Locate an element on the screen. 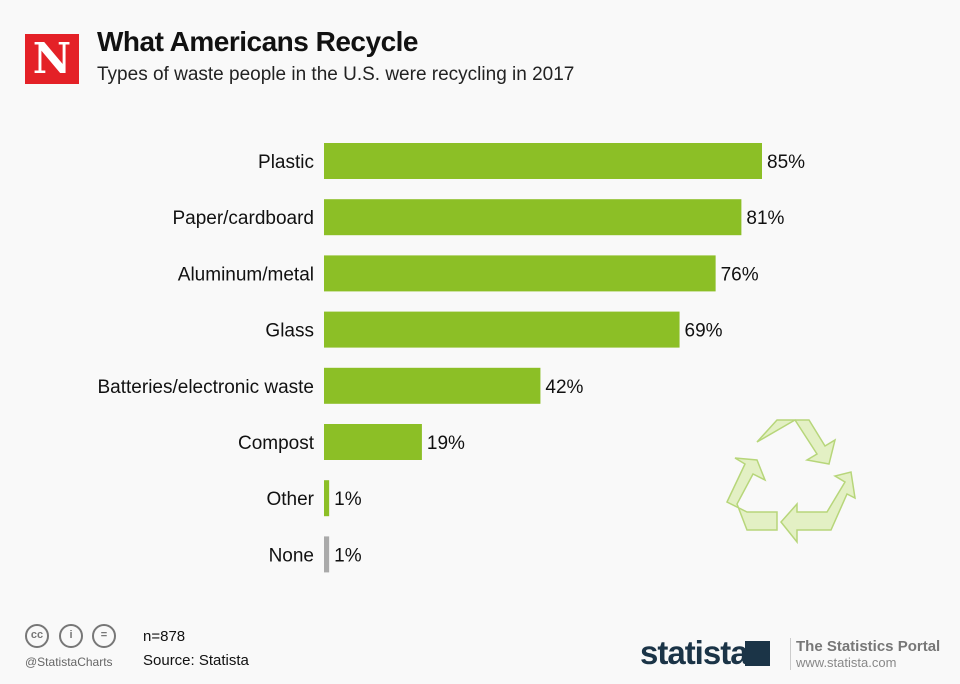 This screenshot has width=960, height=684. recycle-icon is located at coordinates (791, 481).